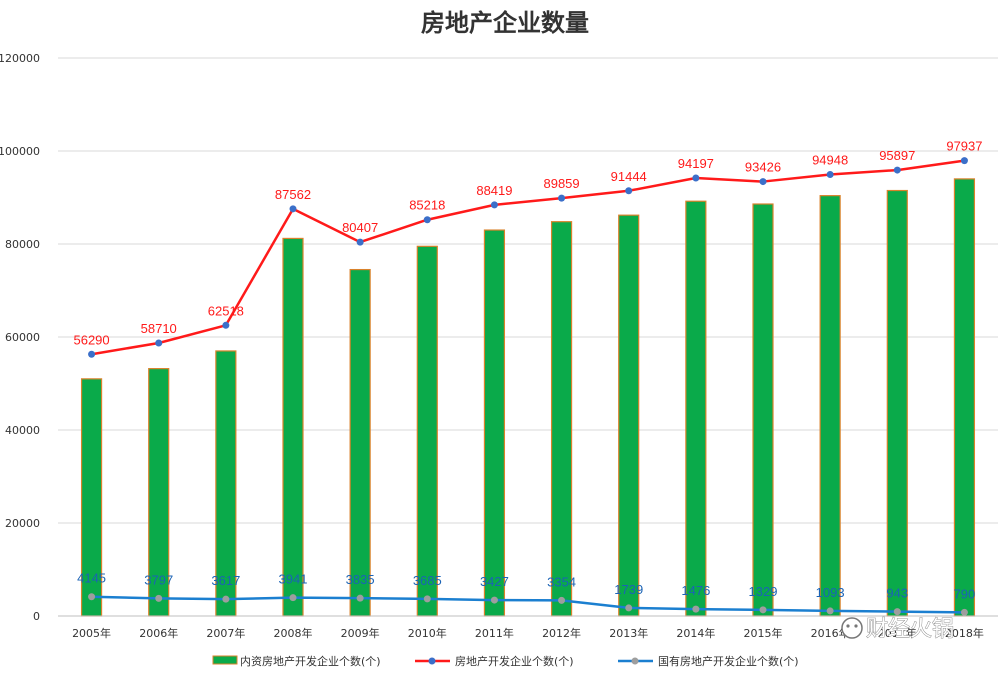 Image resolution: width=1000 pixels, height=674 pixels. Describe the element at coordinates (848, 626) in the screenshot. I see `wechat-icon-eye-left` at that location.